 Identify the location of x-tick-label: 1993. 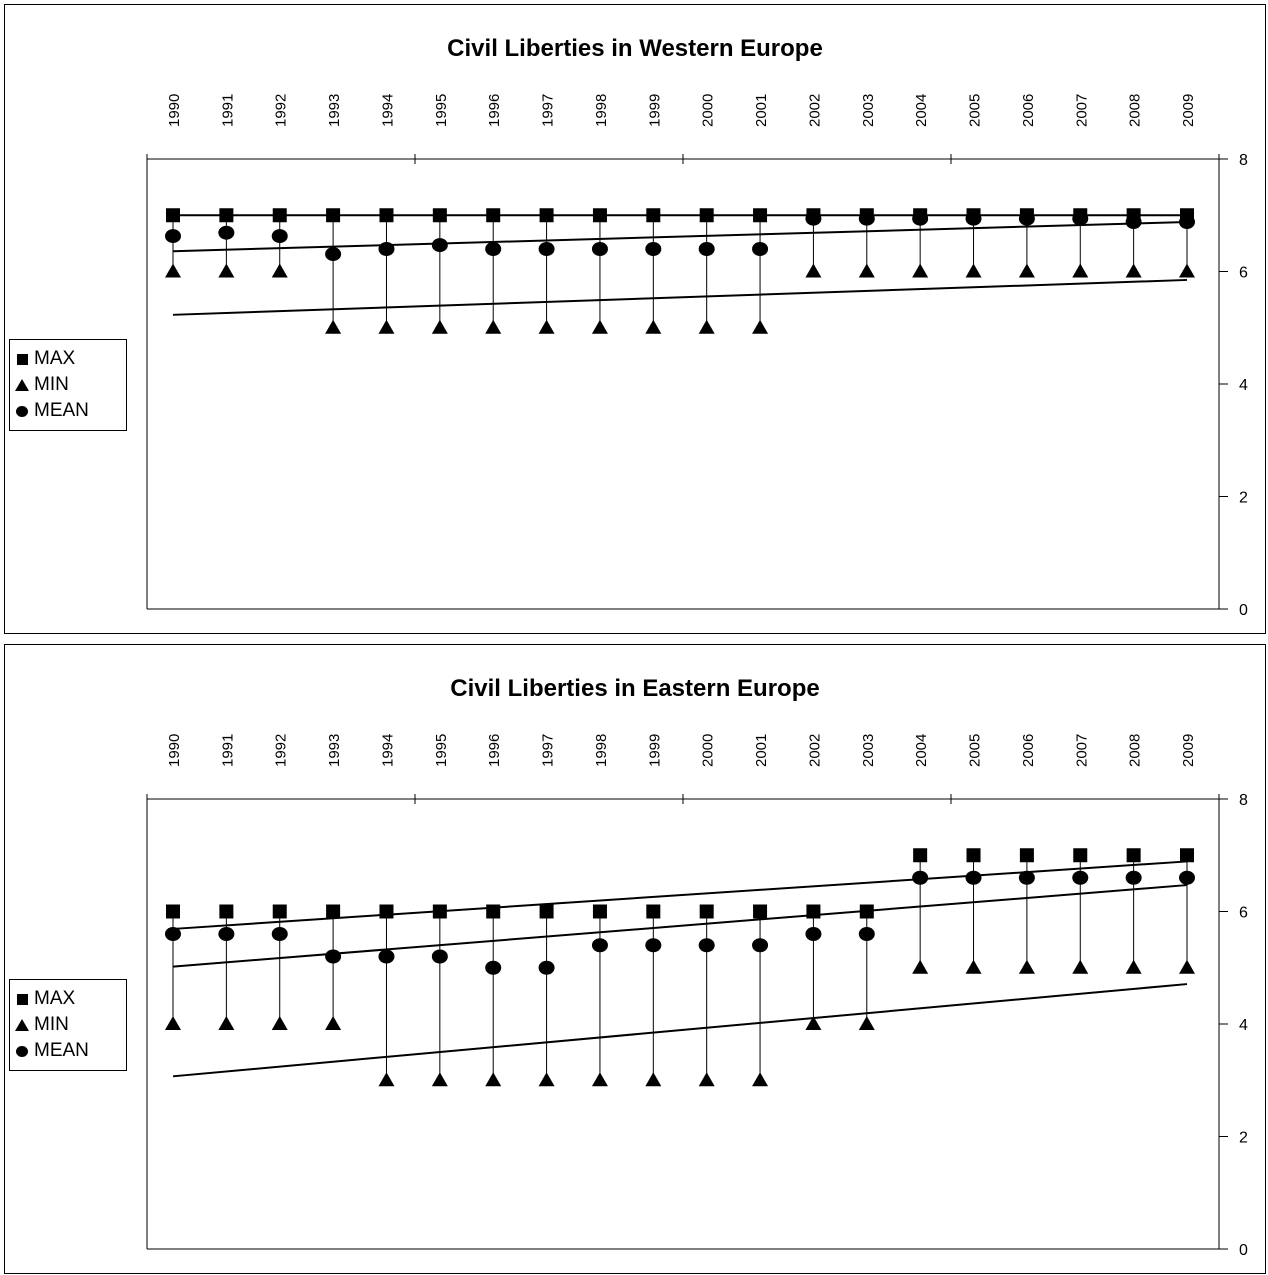
(334, 750).